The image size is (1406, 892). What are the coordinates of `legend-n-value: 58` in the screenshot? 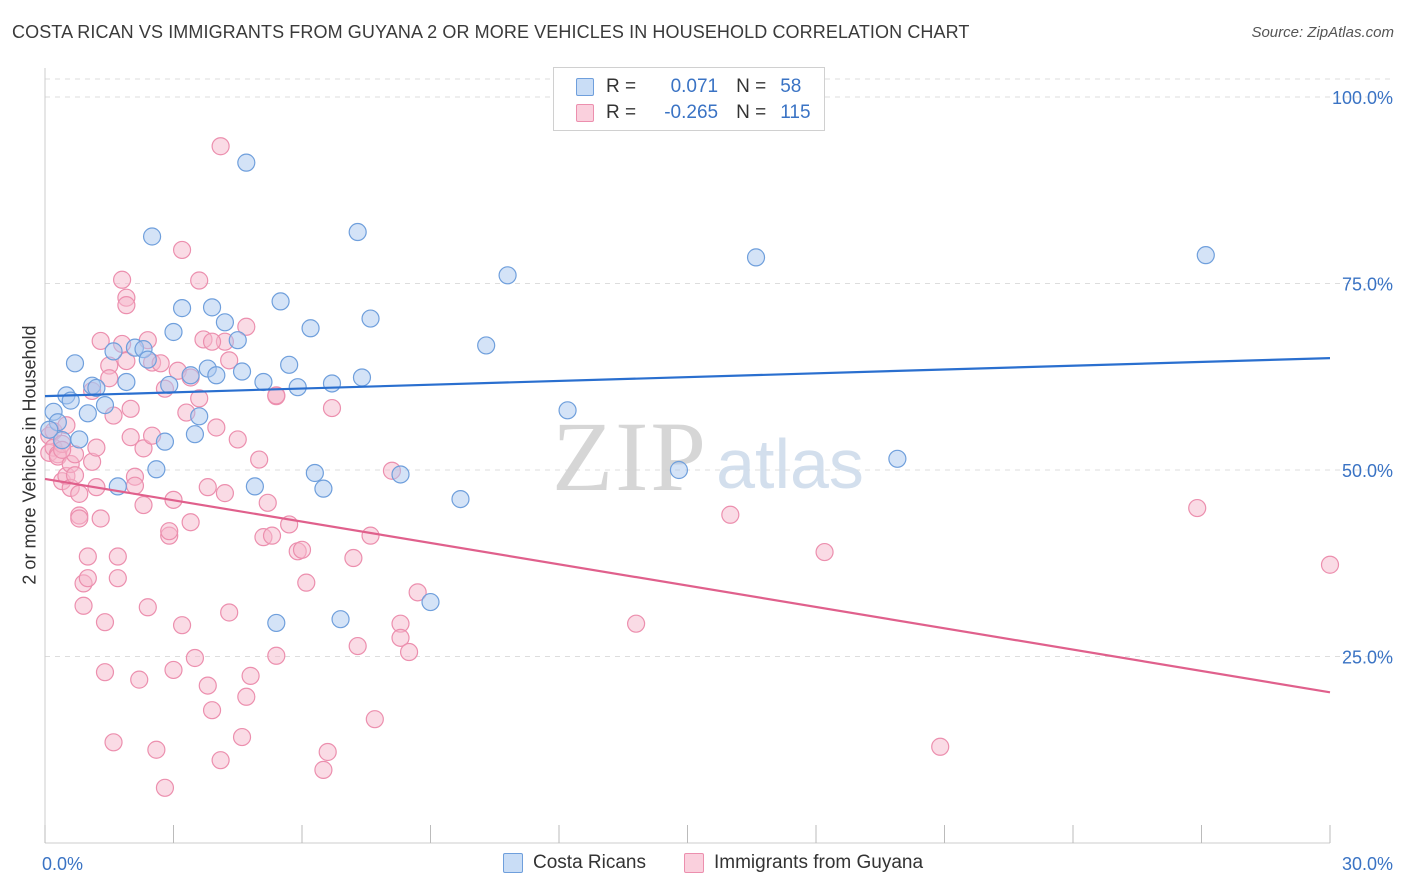 It's located at (791, 86).